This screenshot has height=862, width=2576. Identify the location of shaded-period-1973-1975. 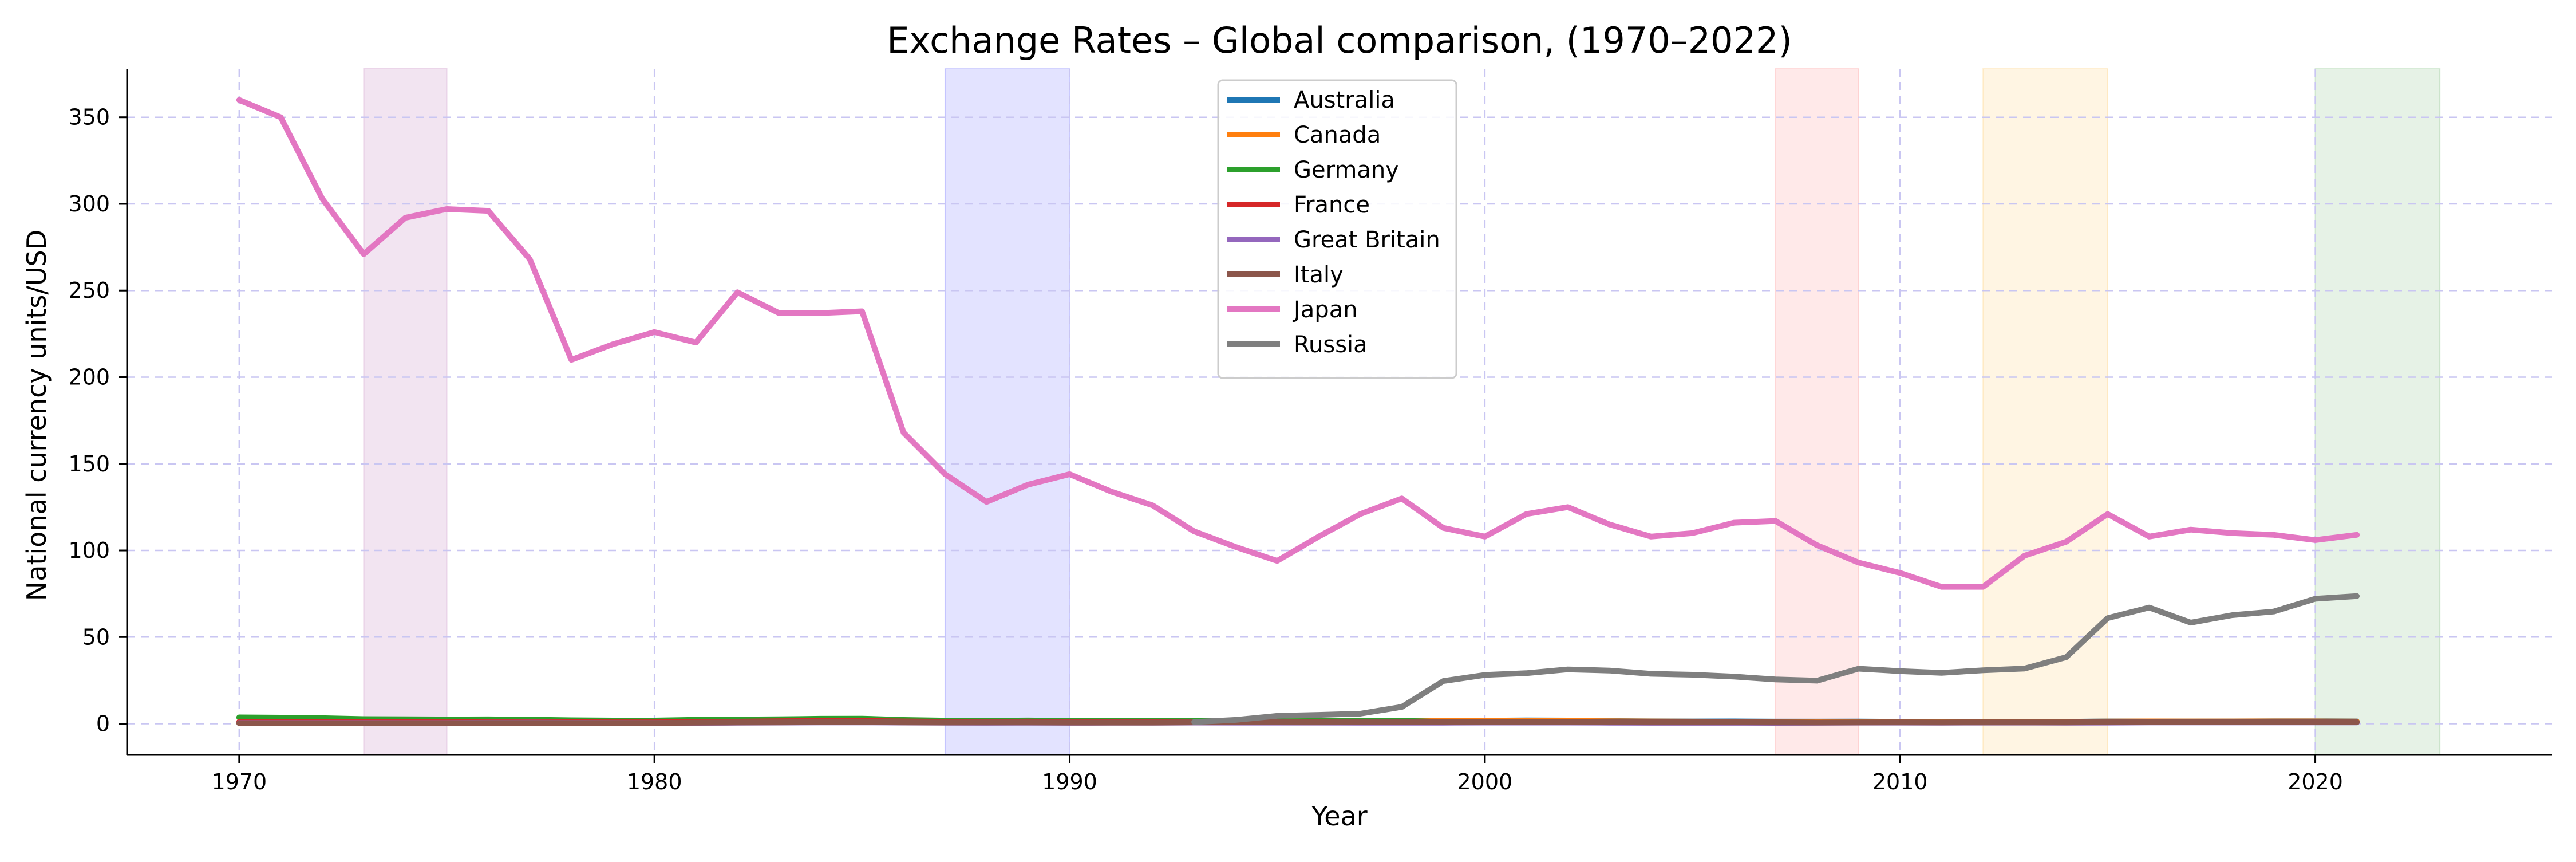
(405, 411).